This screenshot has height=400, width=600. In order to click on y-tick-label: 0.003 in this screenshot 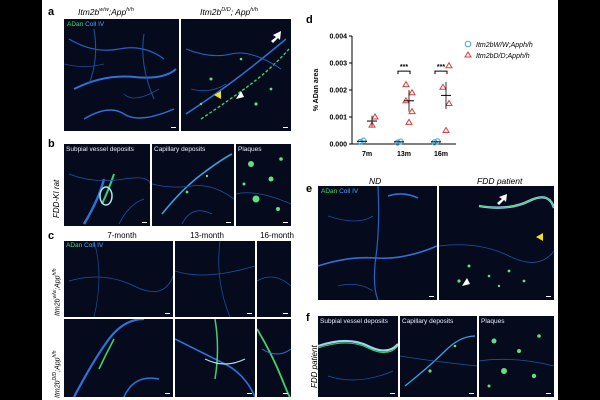, I will do `click(338, 64)`.